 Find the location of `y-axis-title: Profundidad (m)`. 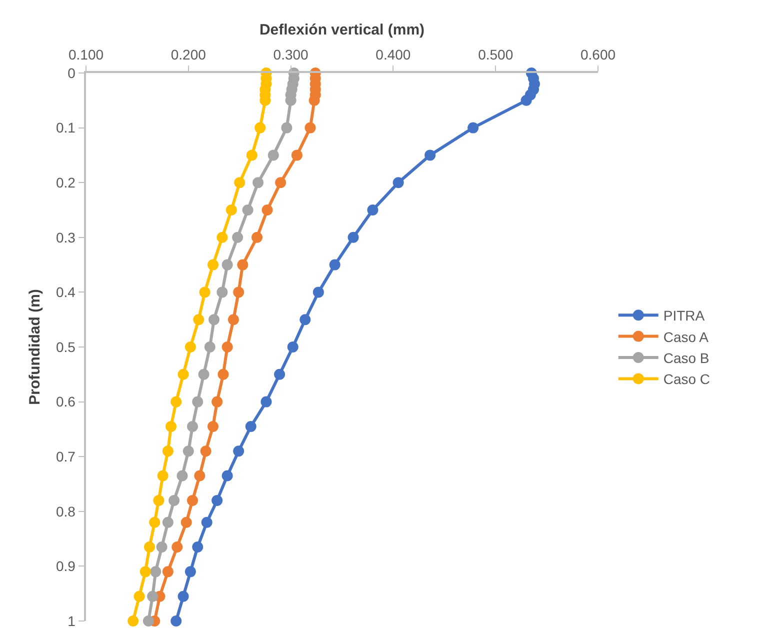

y-axis-title: Profundidad (m) is located at coordinates (35, 347).